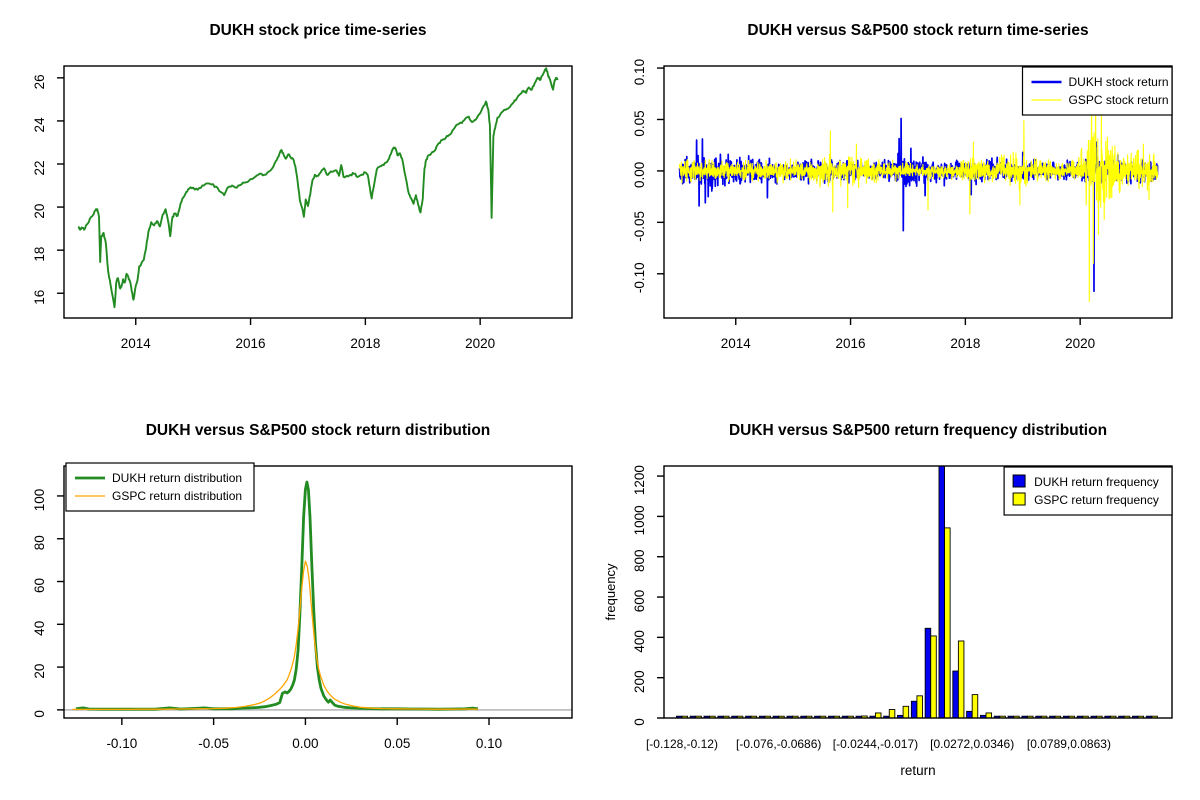 The image size is (1200, 800). Describe the element at coordinates (39, 628) in the screenshot. I see `svg-text: 40` at that location.